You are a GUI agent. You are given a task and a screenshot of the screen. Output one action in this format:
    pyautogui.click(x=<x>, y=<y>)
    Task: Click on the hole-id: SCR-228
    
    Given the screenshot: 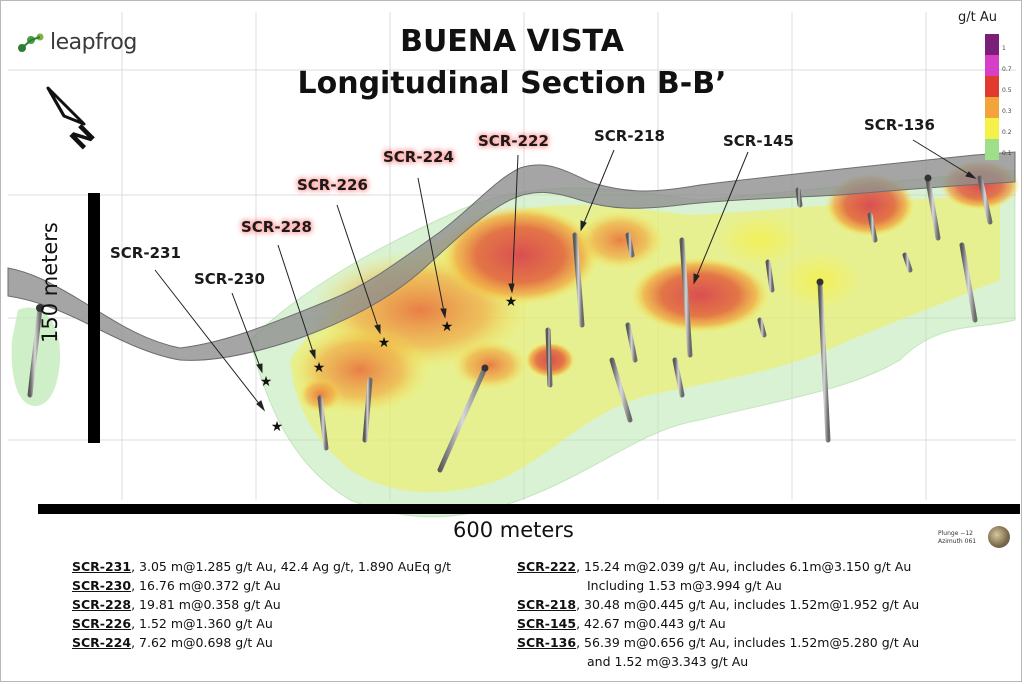 What is the action you would take?
    pyautogui.click(x=102, y=604)
    